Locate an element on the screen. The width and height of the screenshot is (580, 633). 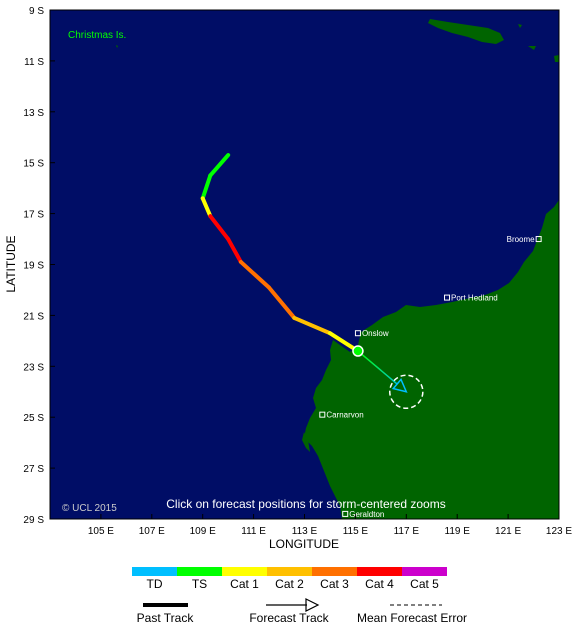
copyright-label: © UCL 2015 is located at coordinates (89, 508).